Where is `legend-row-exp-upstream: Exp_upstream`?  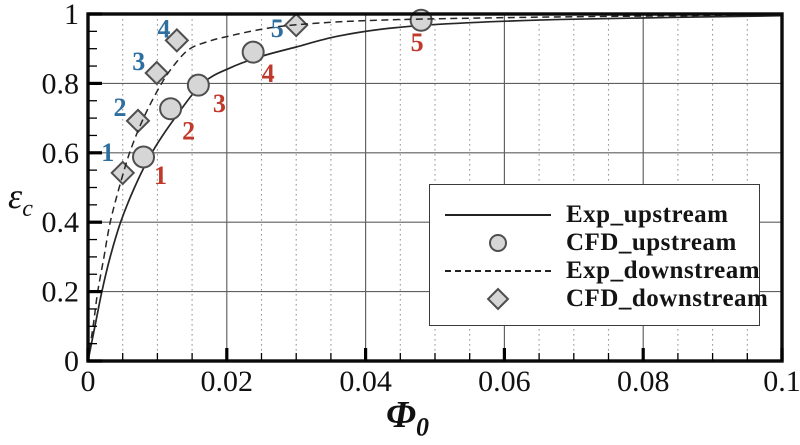 legend-row-exp-upstream: Exp_upstream is located at coordinates (594, 215).